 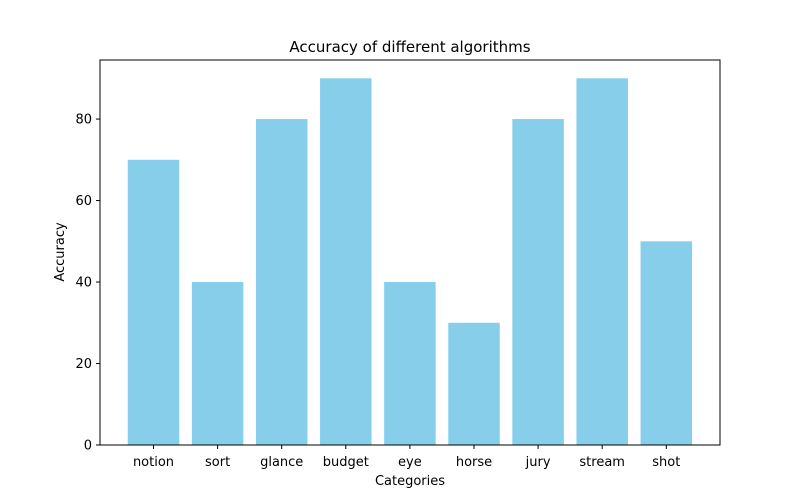 I want to click on x-tick-label: stream, so click(x=602, y=462).